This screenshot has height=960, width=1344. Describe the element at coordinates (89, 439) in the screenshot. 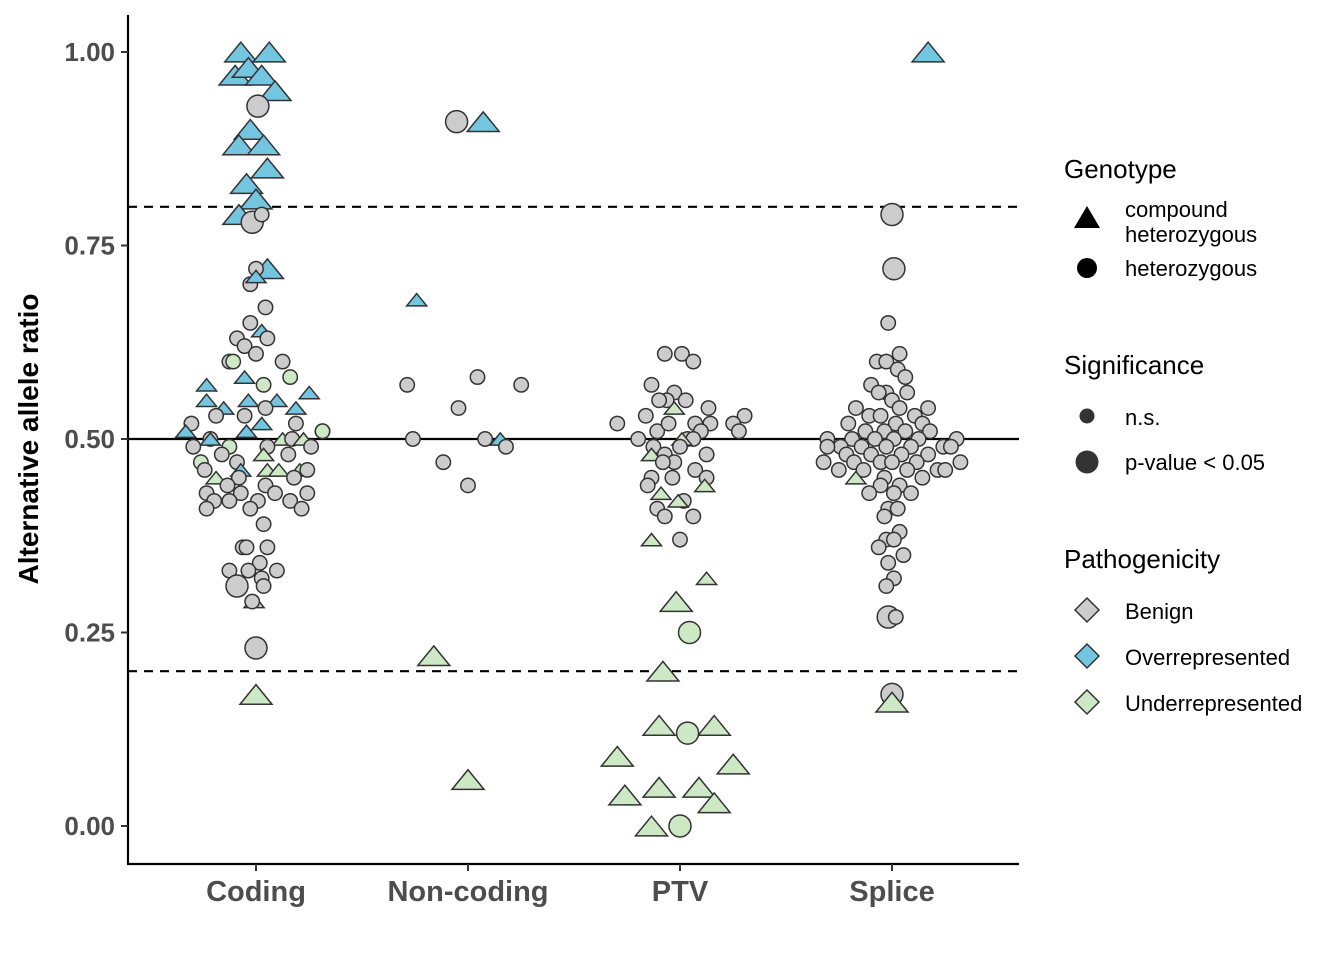

I see `y-tick-label: 0.50` at that location.